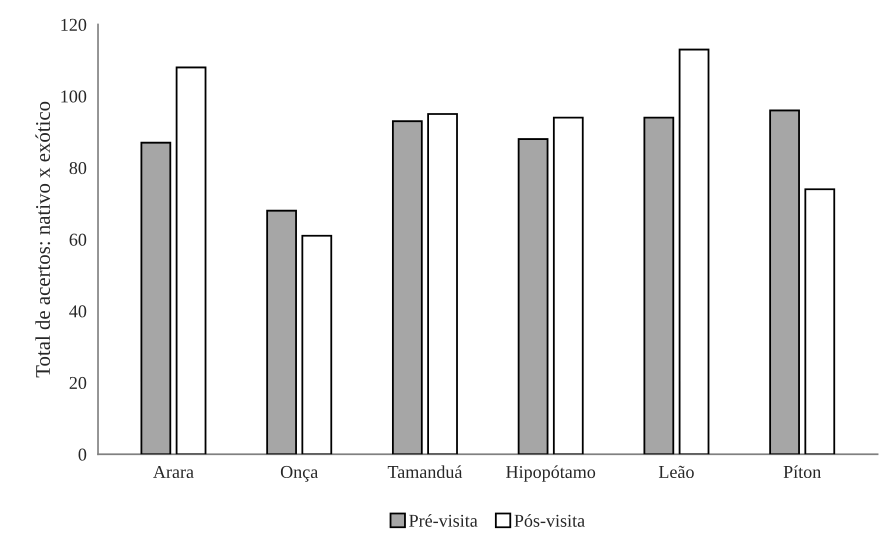 The image size is (891, 544). Describe the element at coordinates (676, 472) in the screenshot. I see `x-tick-label: Leão` at that location.